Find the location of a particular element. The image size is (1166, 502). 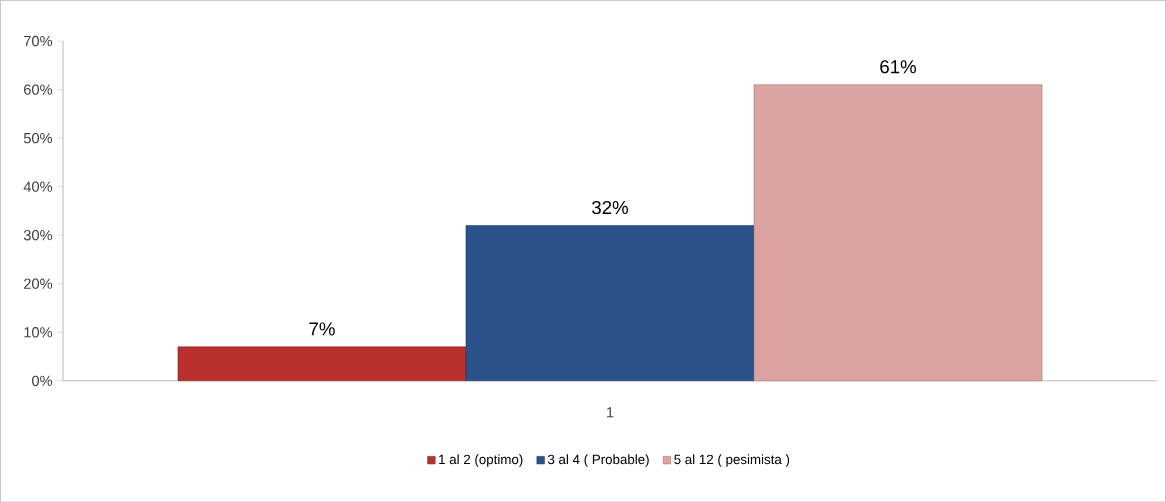

data-label: 32% is located at coordinates (610, 207).